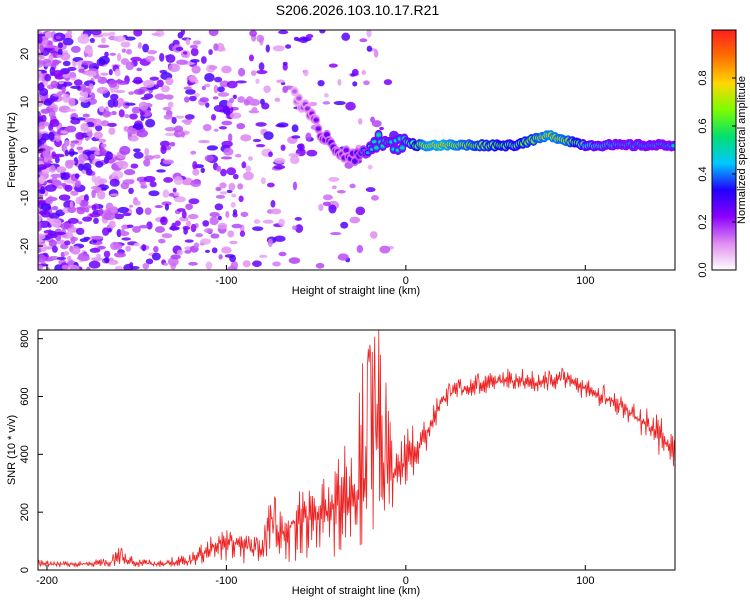 This screenshot has height=600, width=750. What do you see at coordinates (25, 150) in the screenshot?
I see `y-tick-label: 0` at bounding box center [25, 150].